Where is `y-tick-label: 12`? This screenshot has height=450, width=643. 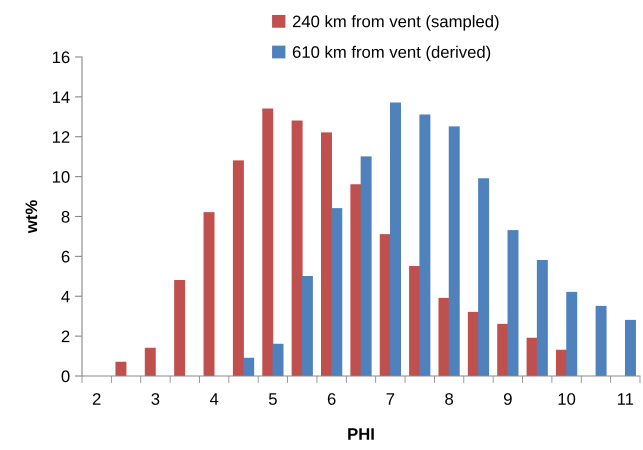 y-tick-label: 12 is located at coordinates (61, 137).